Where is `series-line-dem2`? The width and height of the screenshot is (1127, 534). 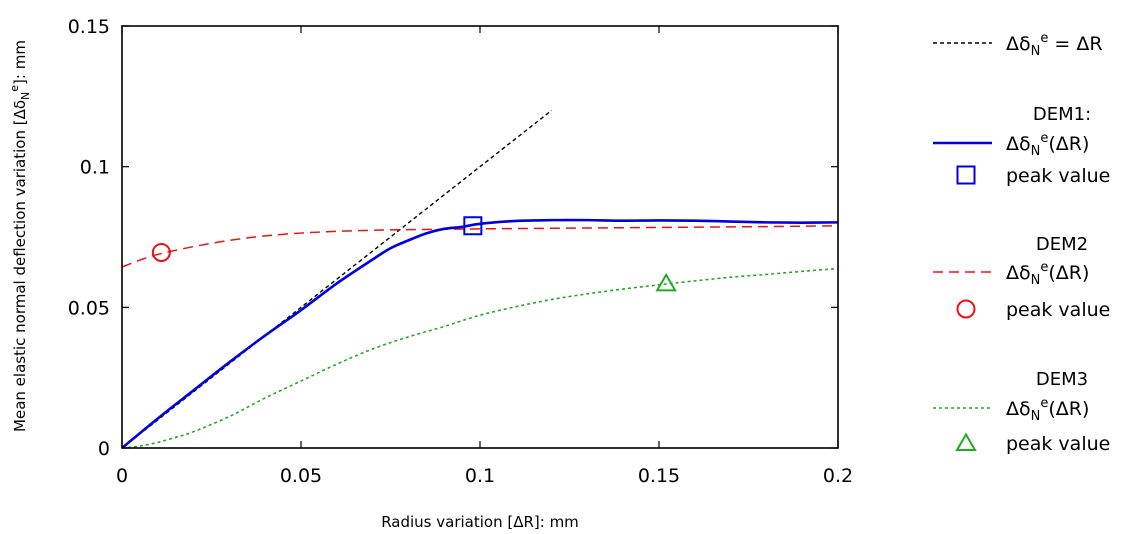 series-line-dem2 is located at coordinates (480, 246).